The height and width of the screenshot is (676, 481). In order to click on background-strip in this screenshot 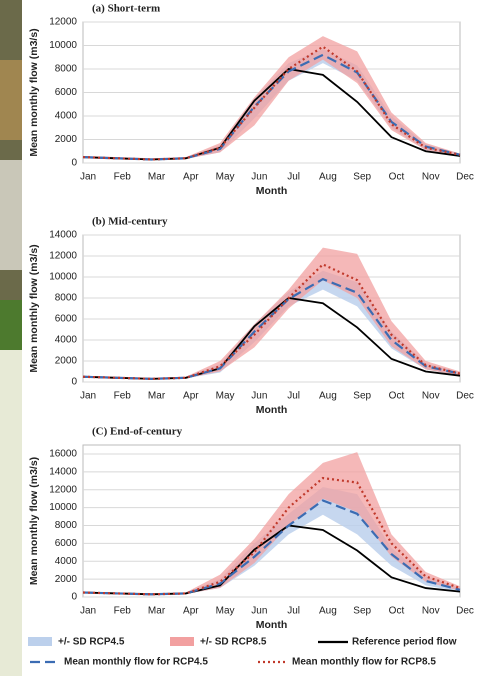, I will do `click(11, 513)`.